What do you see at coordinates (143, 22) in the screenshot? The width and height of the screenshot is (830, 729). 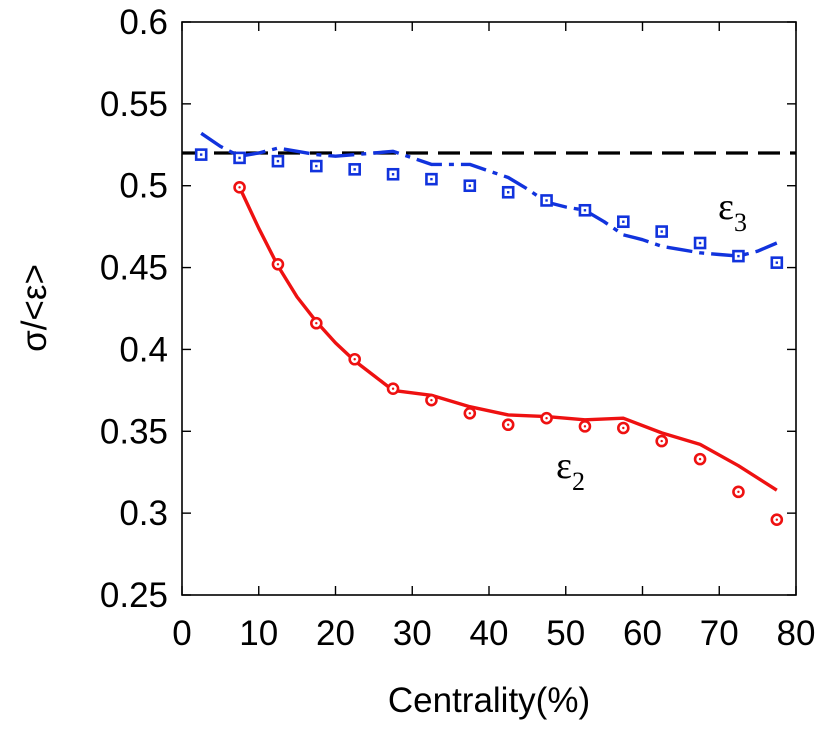 I see `y-tick-label: 0.6` at bounding box center [143, 22].